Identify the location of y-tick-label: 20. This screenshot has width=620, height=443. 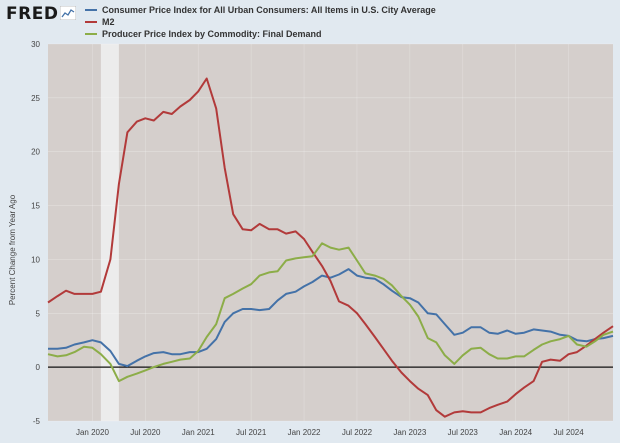
(35, 152).